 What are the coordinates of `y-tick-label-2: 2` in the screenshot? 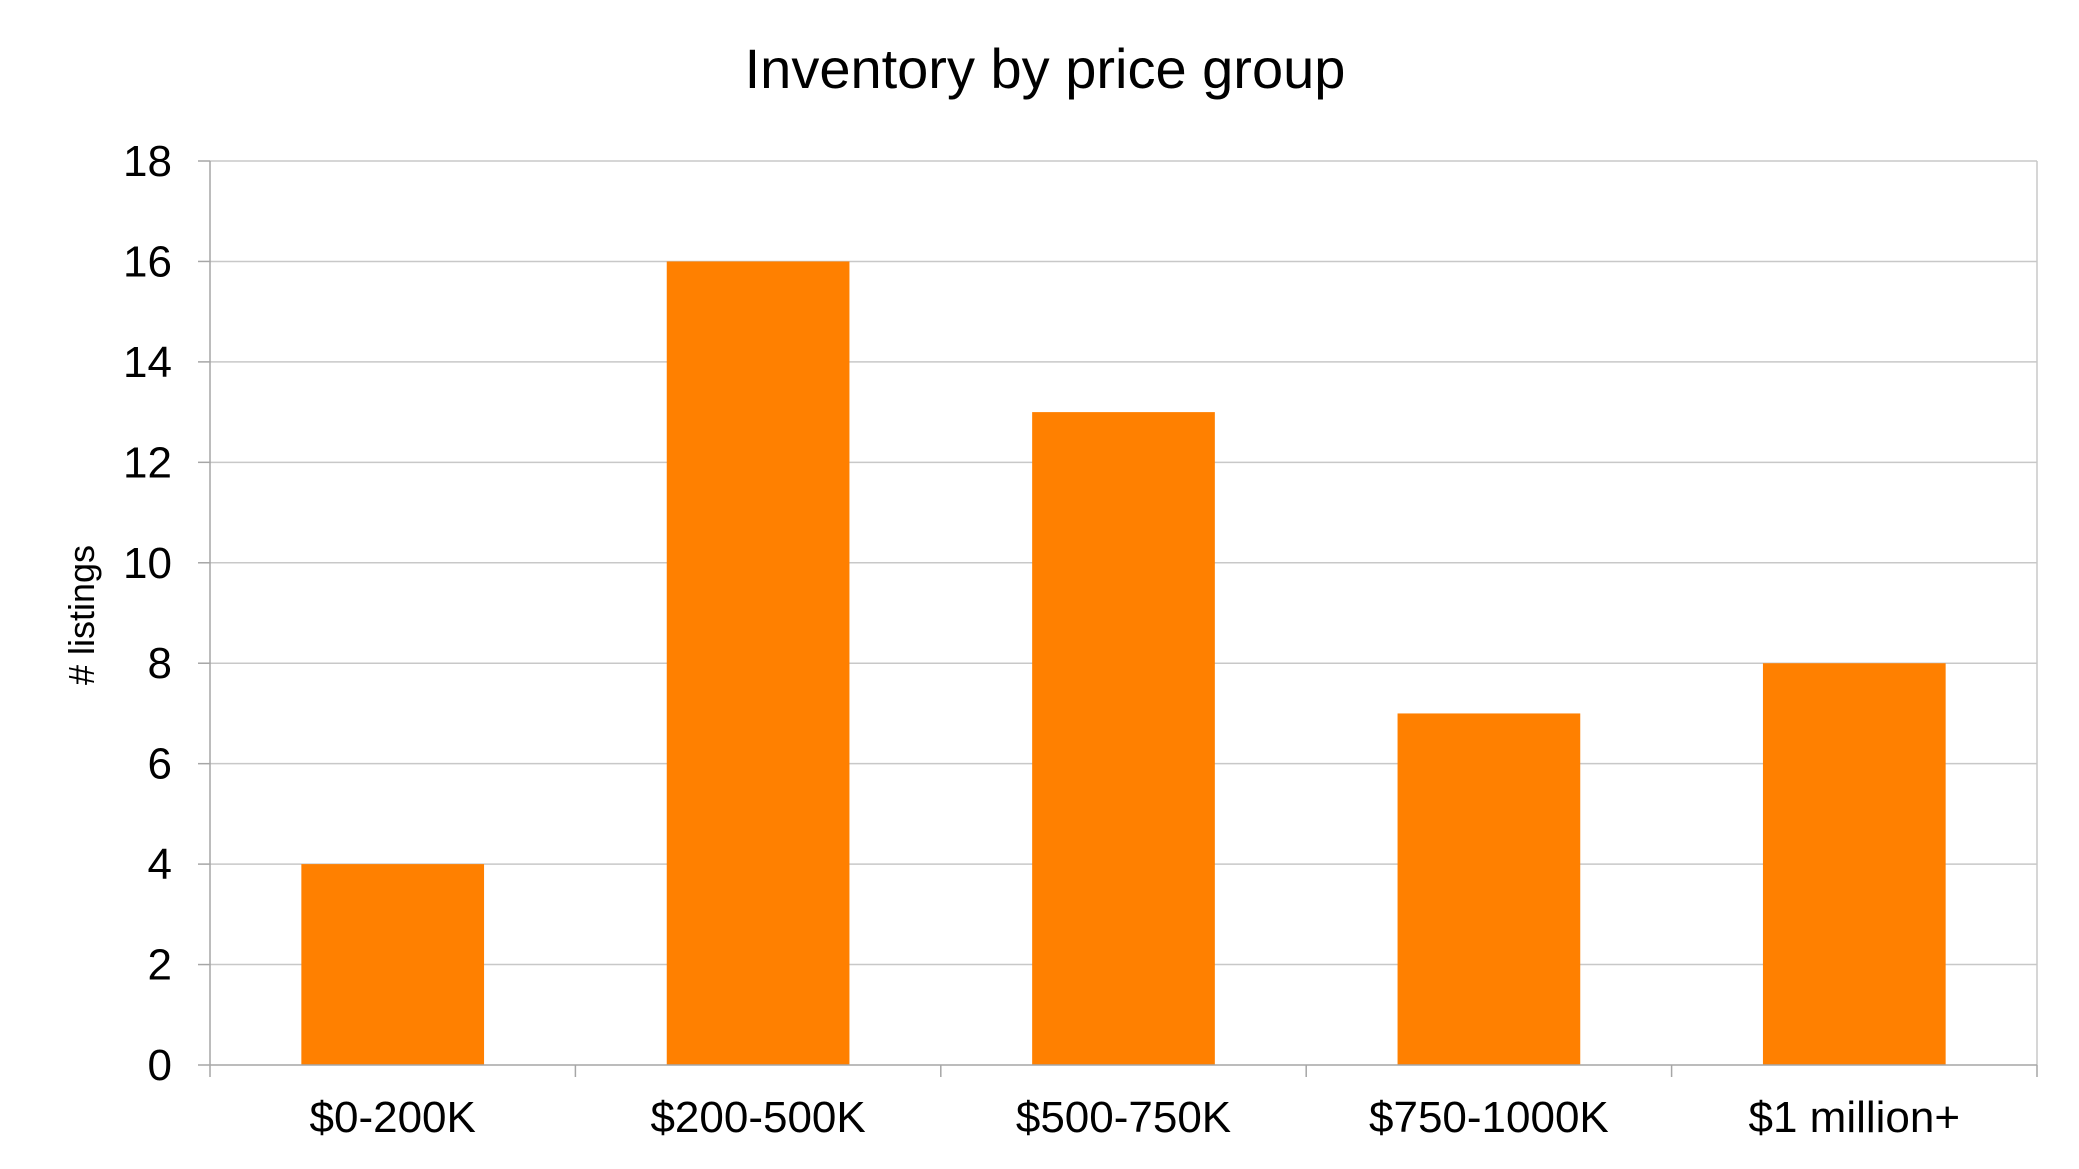 It's located at (160, 965).